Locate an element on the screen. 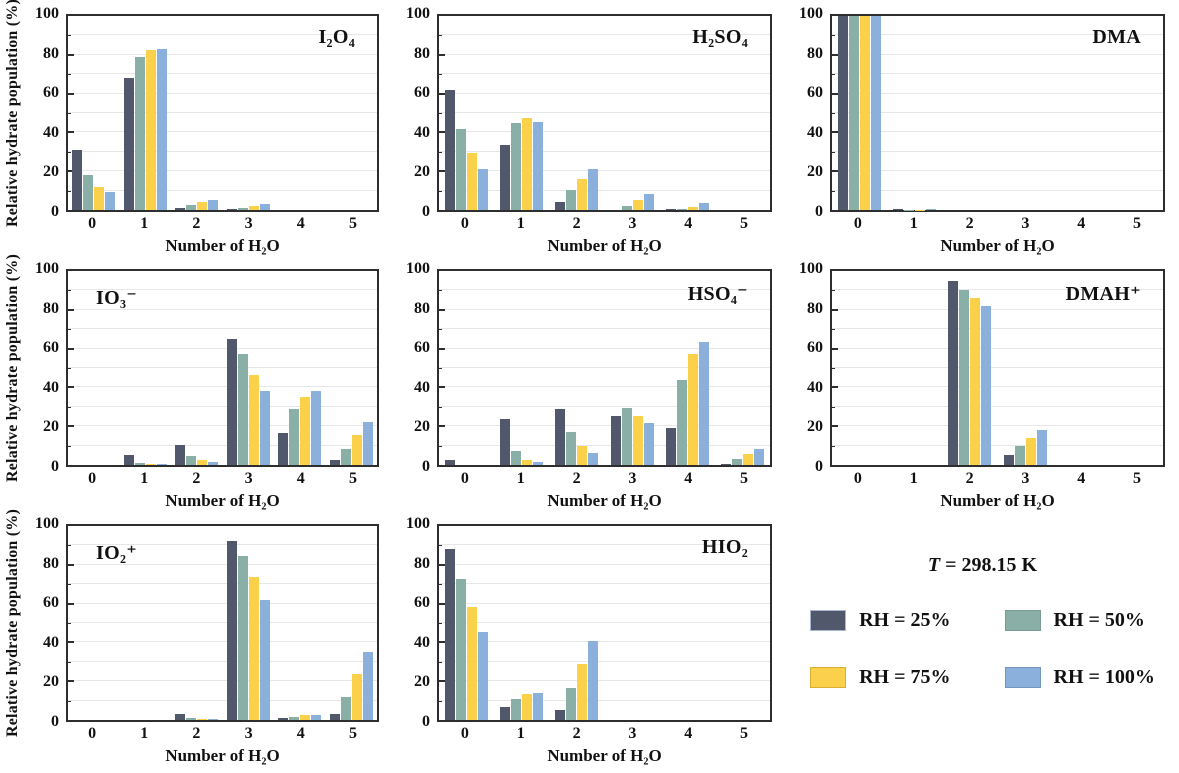 The width and height of the screenshot is (1179, 773). legend-label-rh25: RH = 25% is located at coordinates (904, 620).